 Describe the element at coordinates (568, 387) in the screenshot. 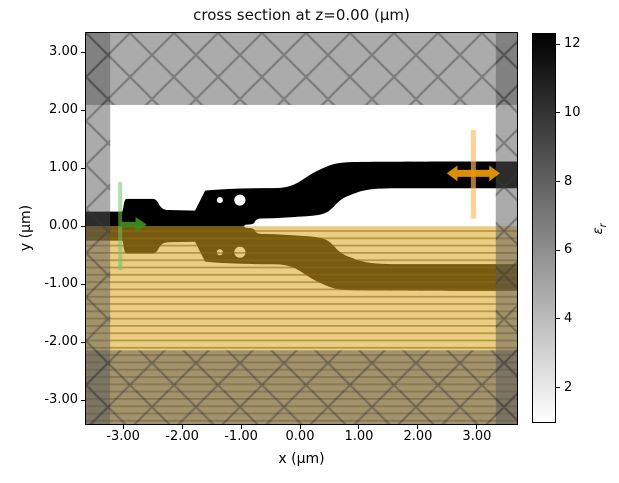

I see `colorbar-tick-label: 2` at that location.